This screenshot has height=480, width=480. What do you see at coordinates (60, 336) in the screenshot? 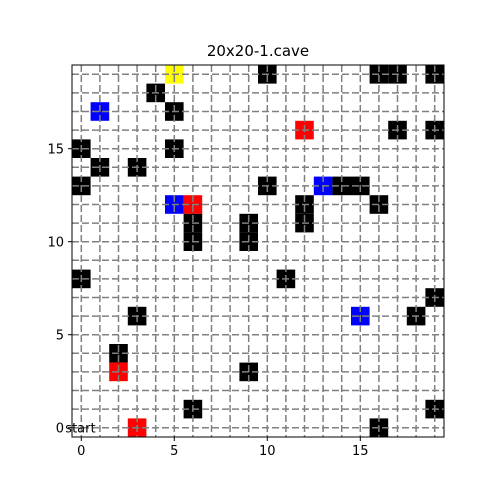
I see `y-tick-label: 5` at bounding box center [60, 336].